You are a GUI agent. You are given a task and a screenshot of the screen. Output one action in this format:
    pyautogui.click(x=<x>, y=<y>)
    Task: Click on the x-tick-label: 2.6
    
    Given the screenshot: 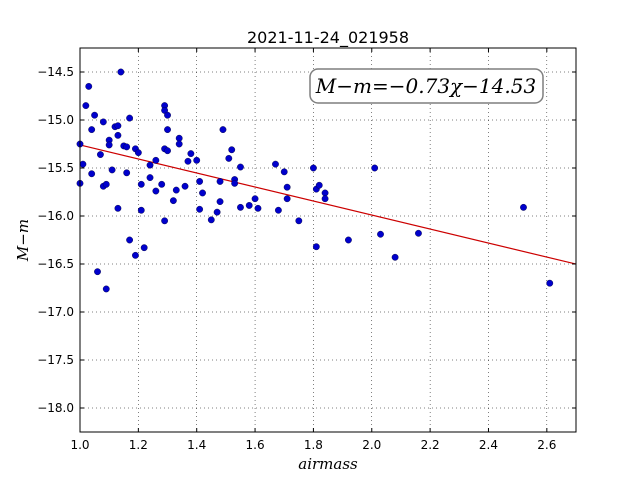 What is the action you would take?
    pyautogui.click(x=546, y=445)
    